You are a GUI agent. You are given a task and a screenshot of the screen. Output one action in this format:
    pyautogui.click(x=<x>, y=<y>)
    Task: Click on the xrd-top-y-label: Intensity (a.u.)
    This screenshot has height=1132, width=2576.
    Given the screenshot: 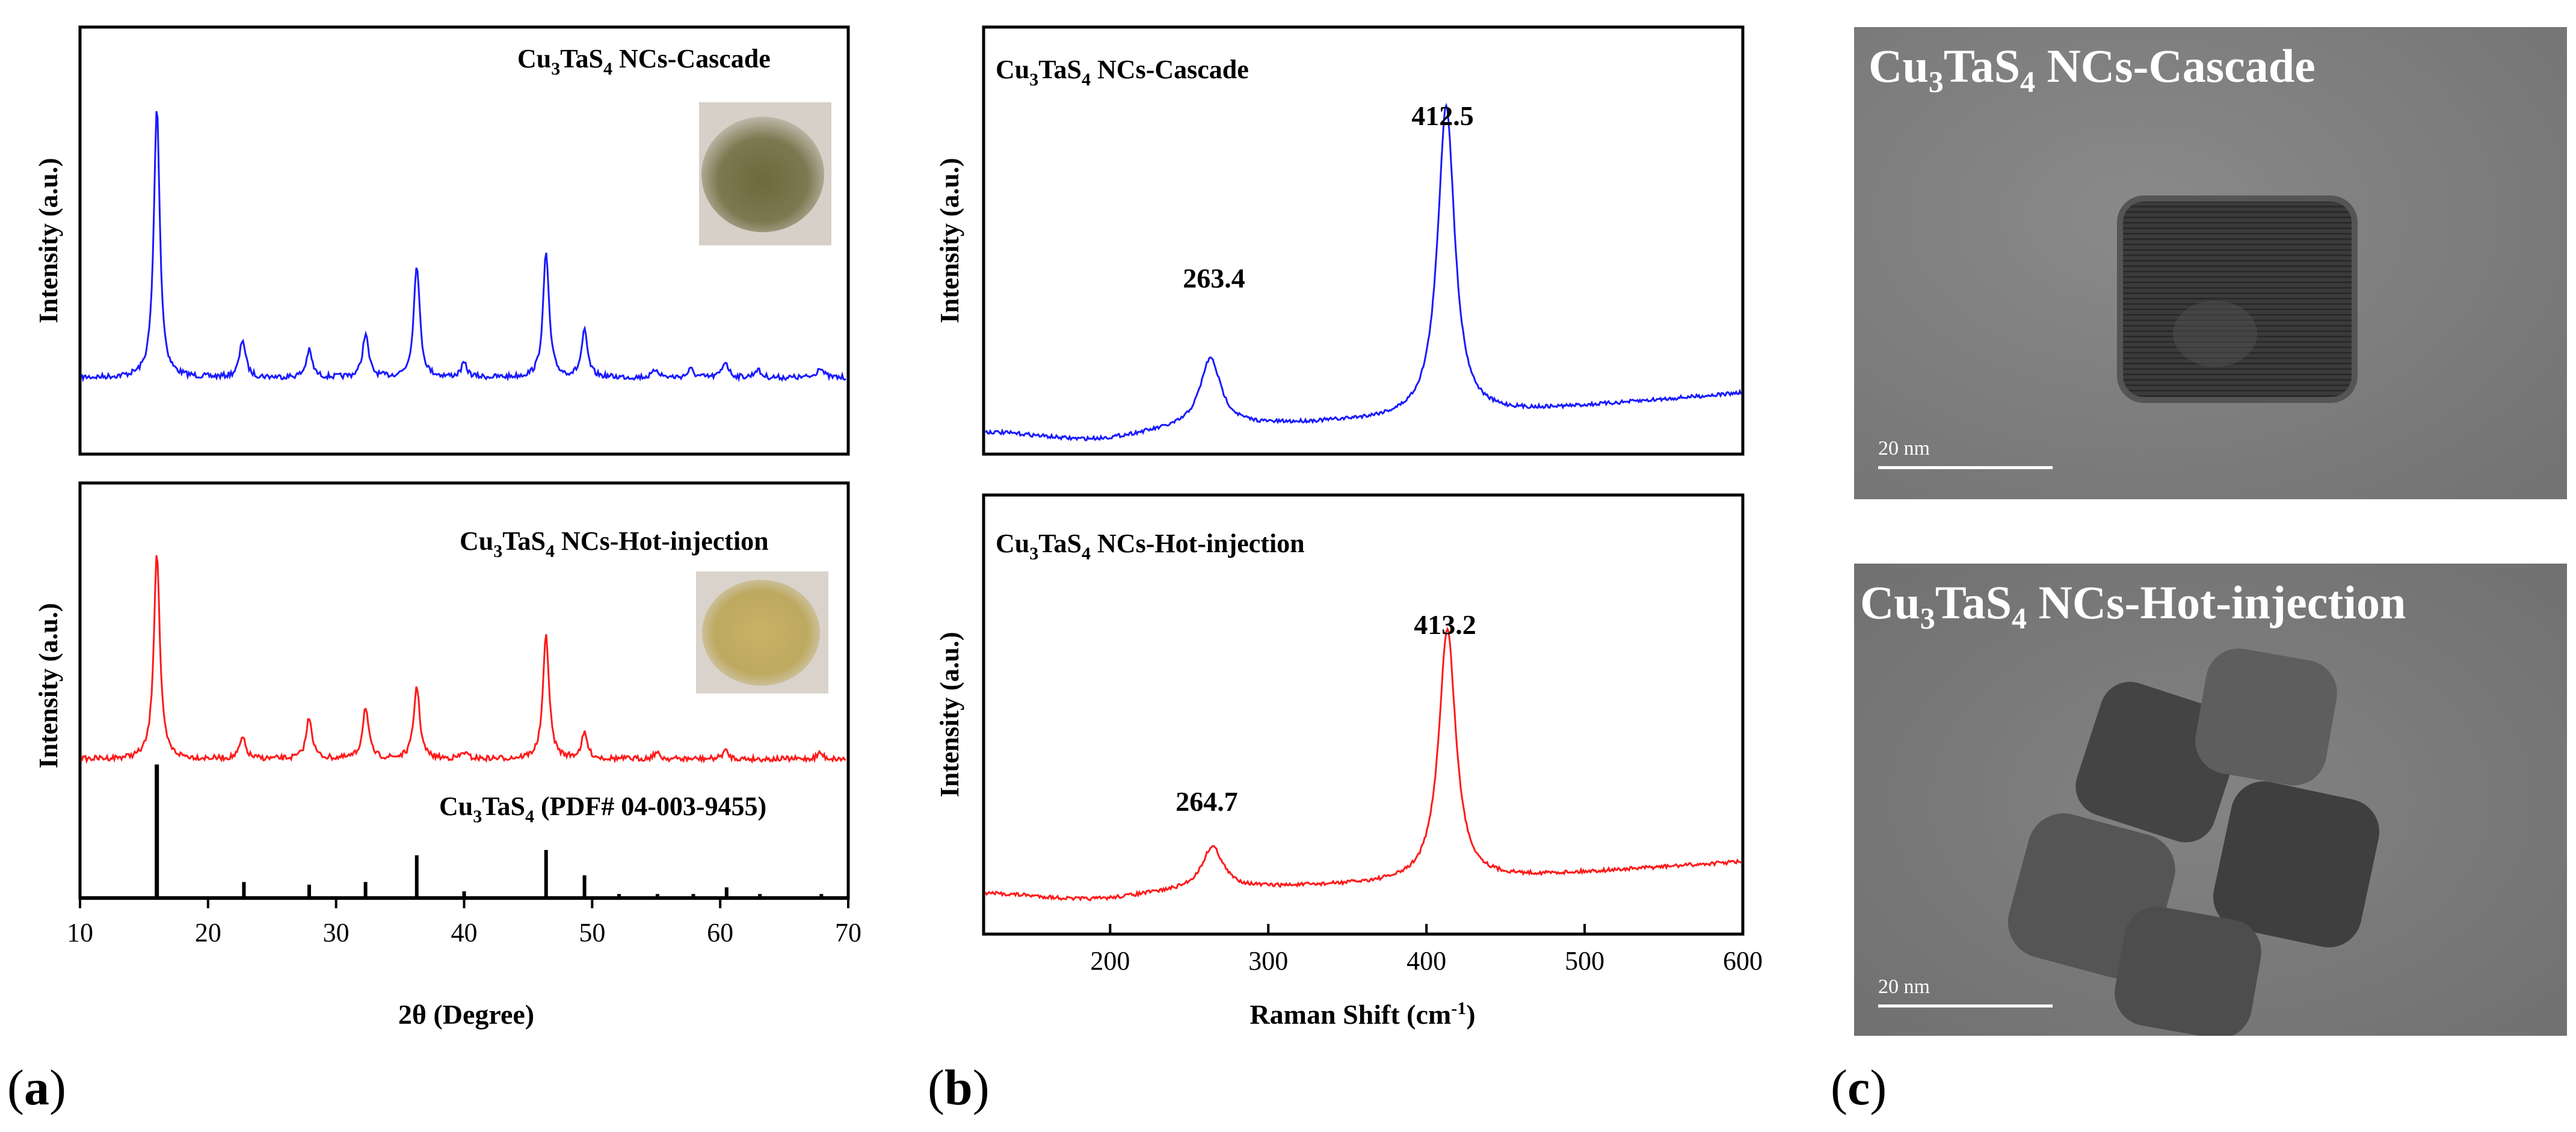 What is the action you would take?
    pyautogui.click(x=48, y=241)
    